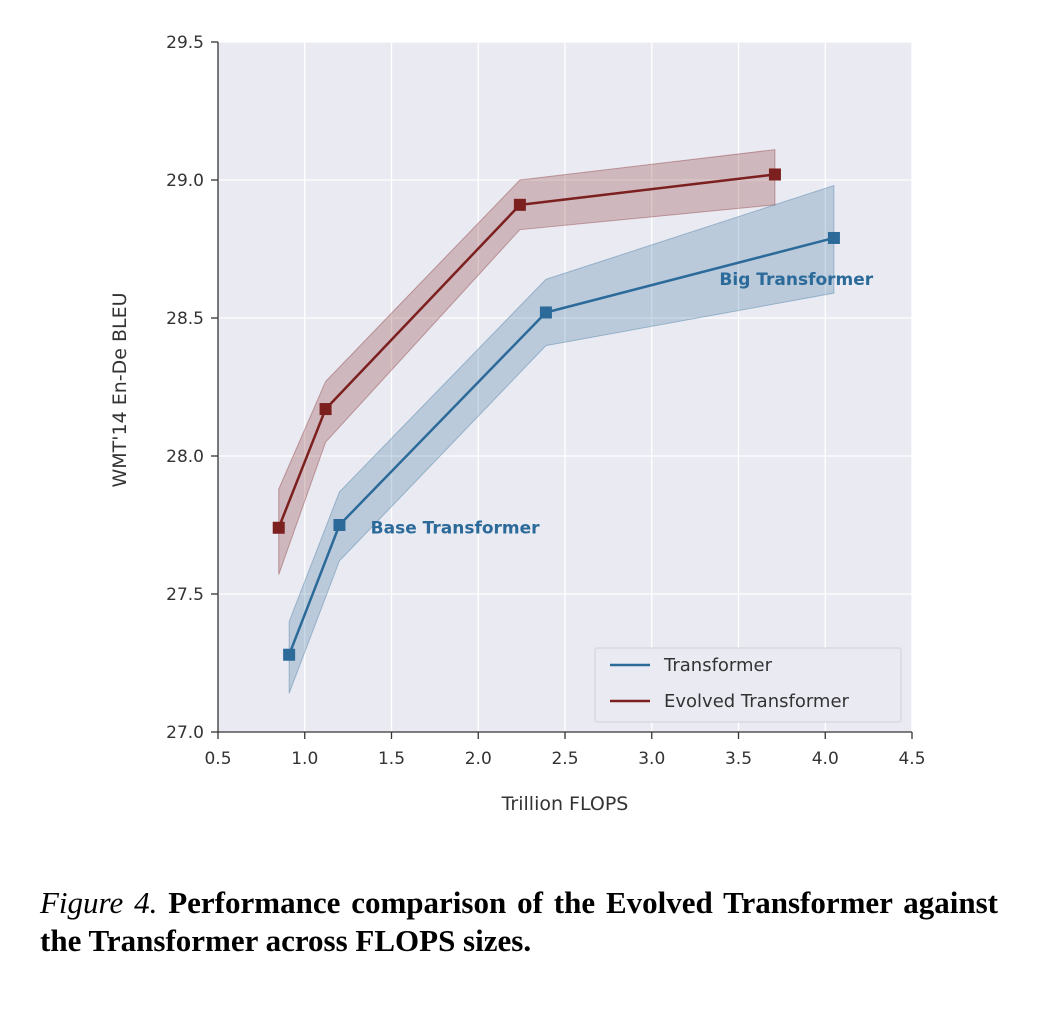 This screenshot has height=1014, width=1038. What do you see at coordinates (185, 181) in the screenshot?
I see `y-tick-label: 29.0` at bounding box center [185, 181].